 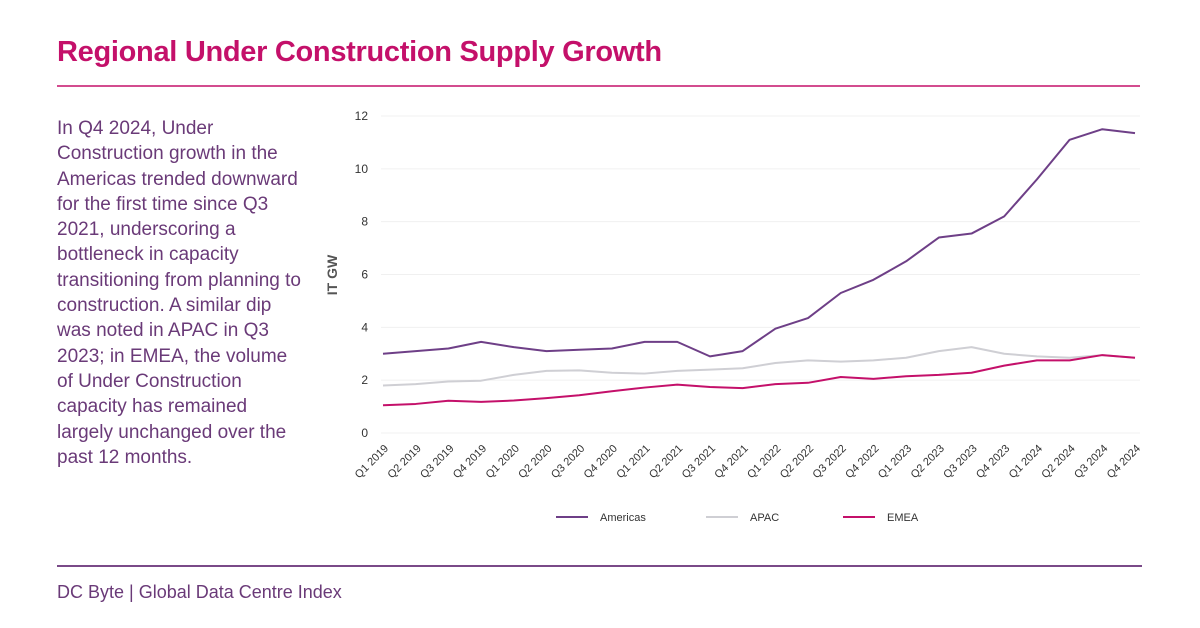 What do you see at coordinates (928, 462) in the screenshot?
I see `x-tick-label: Q2 2023` at bounding box center [928, 462].